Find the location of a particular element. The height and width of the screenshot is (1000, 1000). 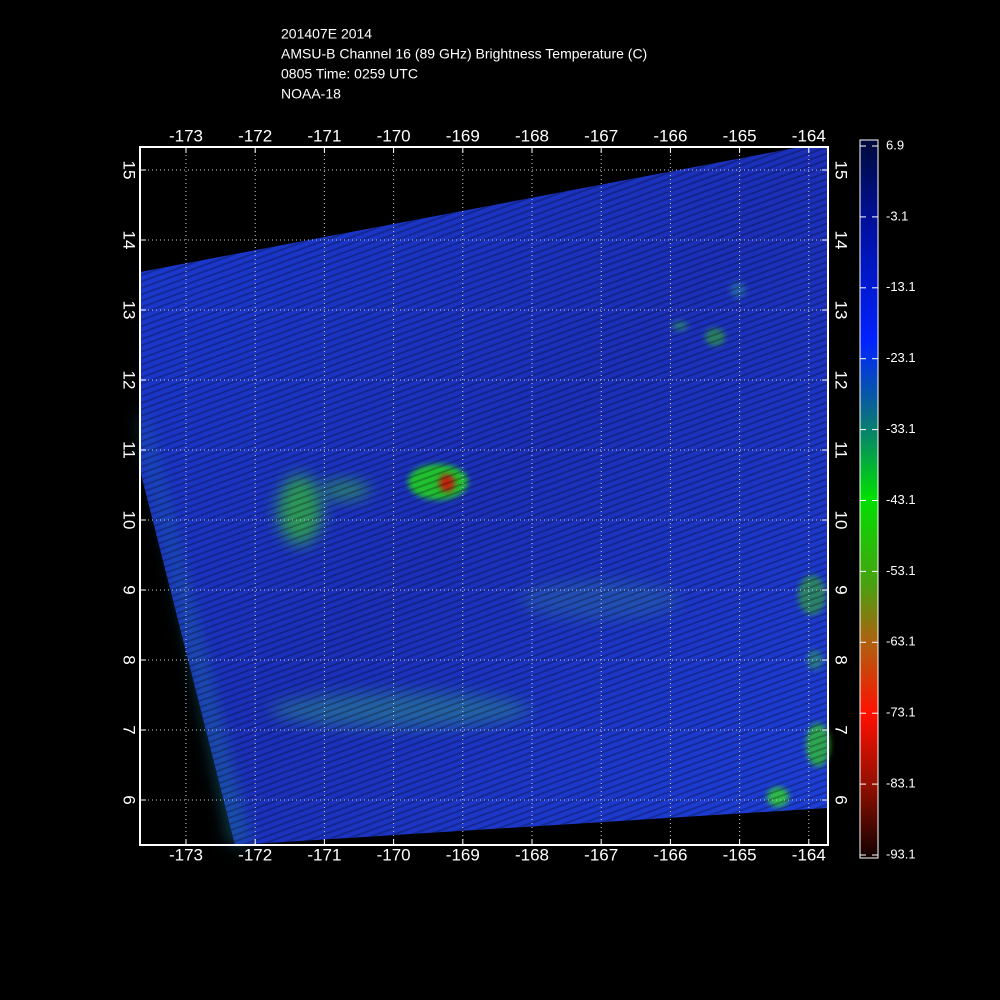

colorbar-label: -63.1 is located at coordinates (901, 641).